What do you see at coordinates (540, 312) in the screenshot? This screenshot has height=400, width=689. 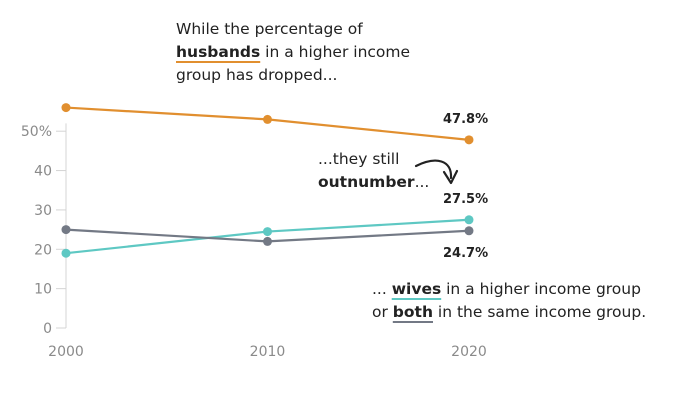 I see `annotation-text: in the same income group.` at bounding box center [540, 312].